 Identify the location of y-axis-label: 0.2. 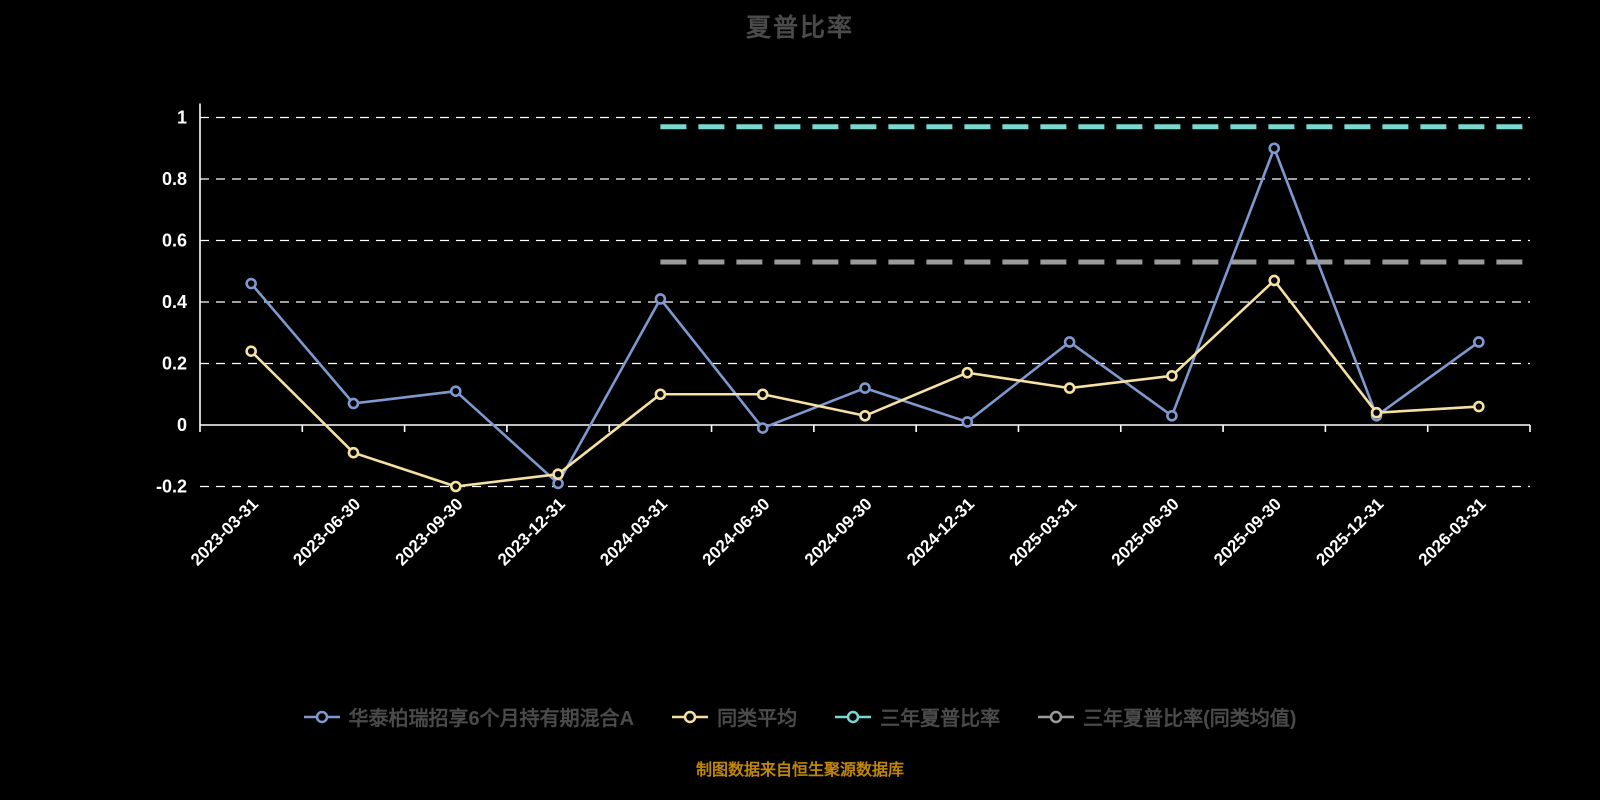
(174, 364).